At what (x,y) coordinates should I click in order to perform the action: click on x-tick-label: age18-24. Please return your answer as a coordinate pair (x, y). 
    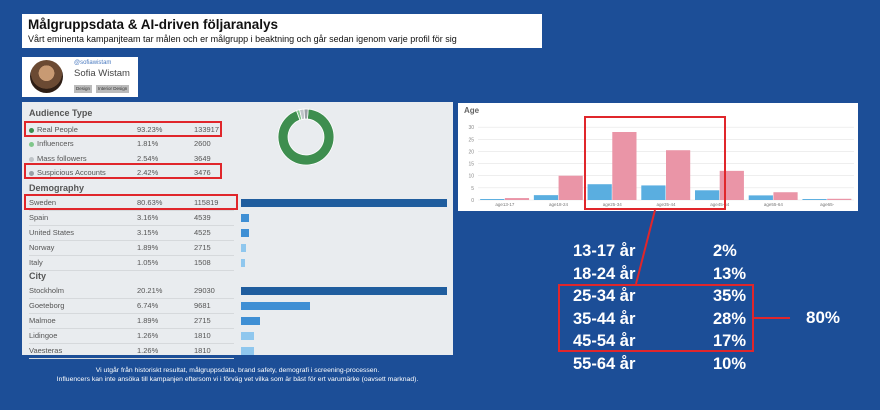
    Looking at the image, I should click on (559, 204).